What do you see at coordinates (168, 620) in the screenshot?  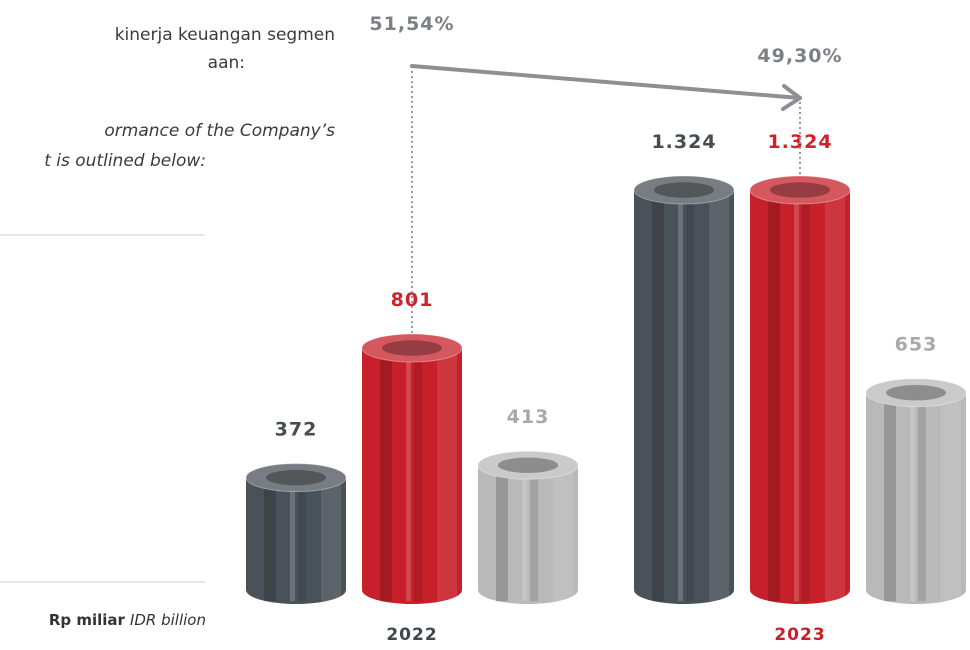 I see `unit-en: IDR billion` at bounding box center [168, 620].